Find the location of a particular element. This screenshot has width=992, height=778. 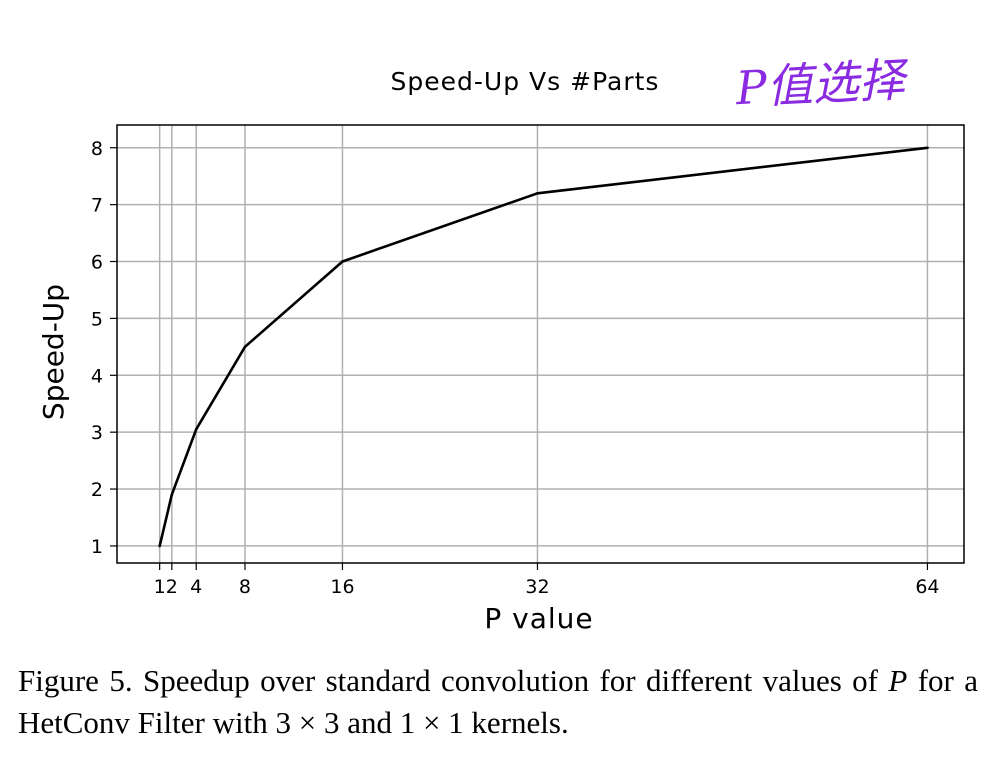

y-tick-label: 7 is located at coordinates (97, 206).